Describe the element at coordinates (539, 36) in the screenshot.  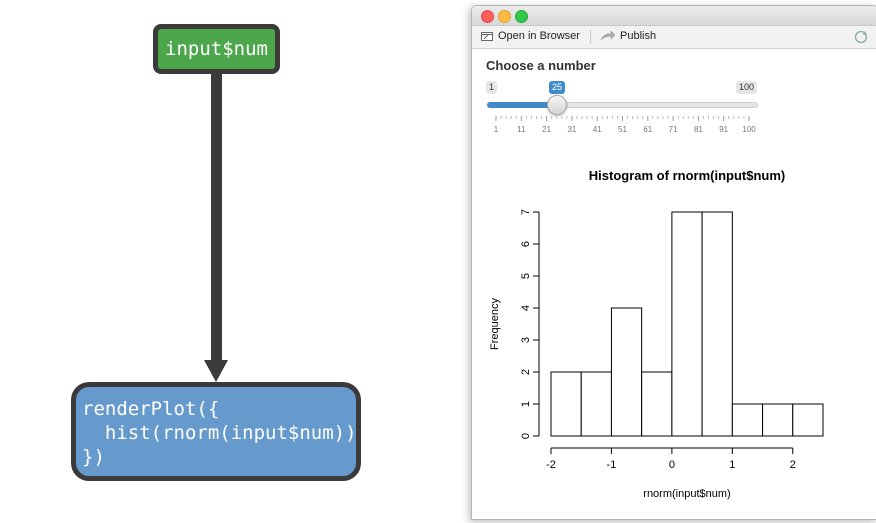
I see `open-in-browser-label: Open in Browser` at that location.